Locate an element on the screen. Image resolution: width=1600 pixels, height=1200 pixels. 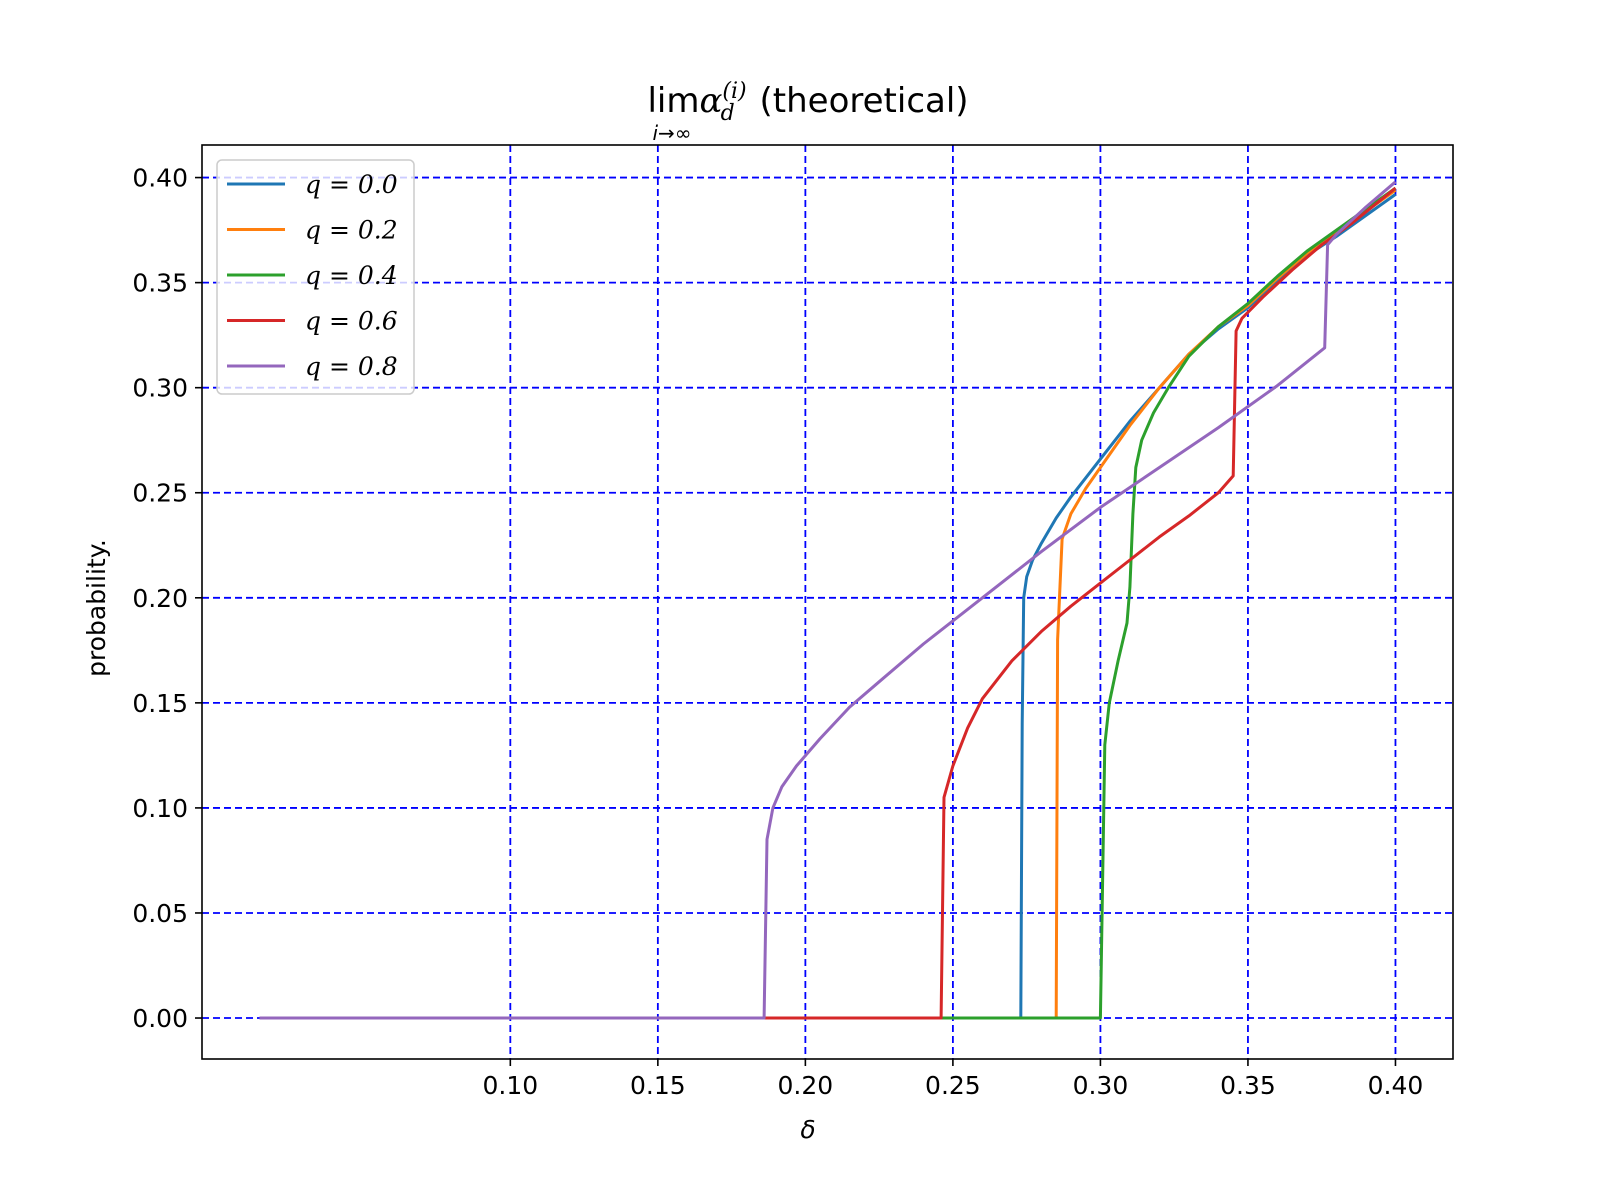
legend-label-4: q = 0.8 is located at coordinates (351, 366).